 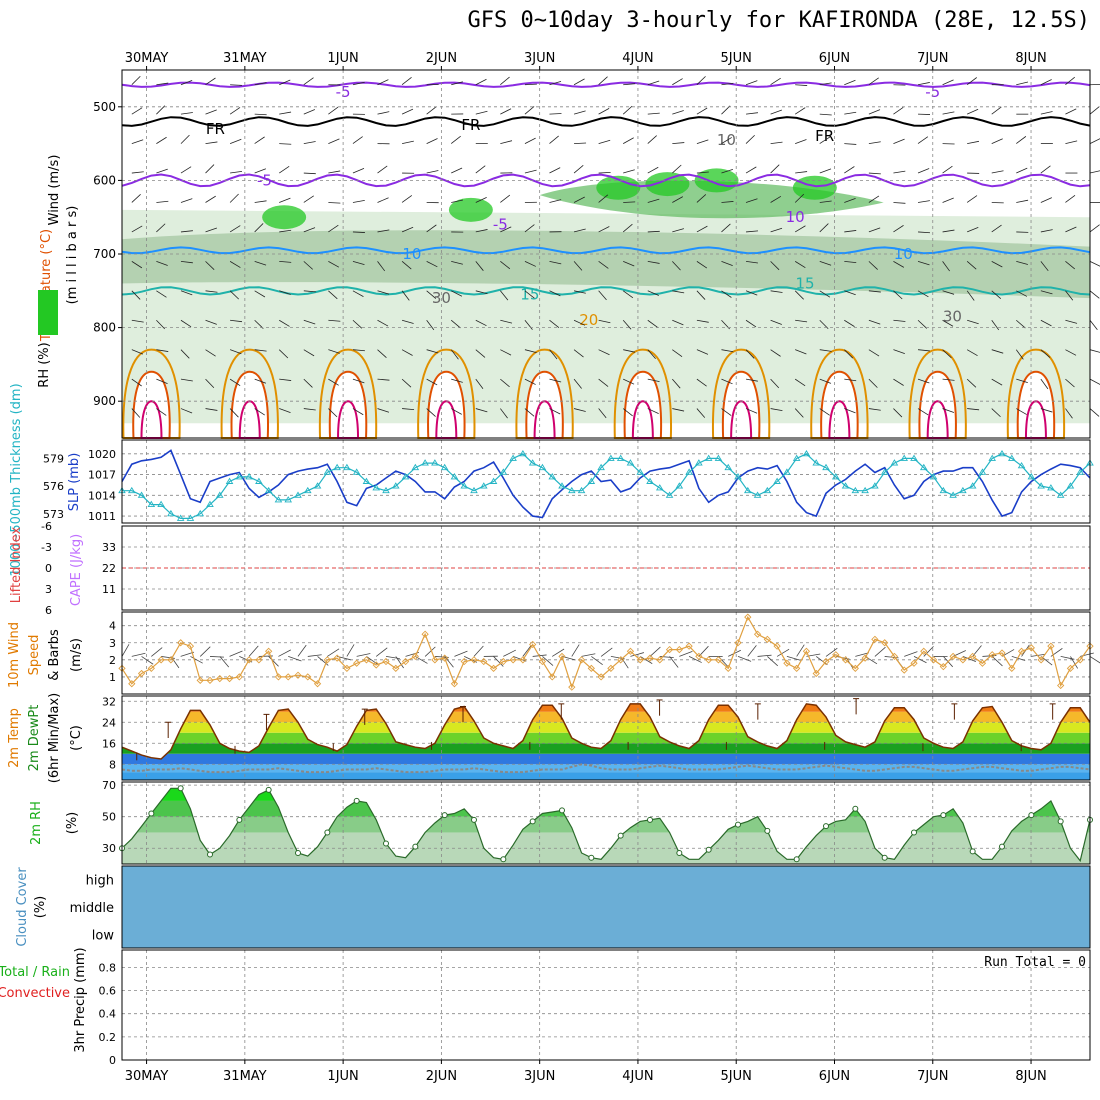 I want to click on temp-tick-label: 16, so click(x=109, y=743).